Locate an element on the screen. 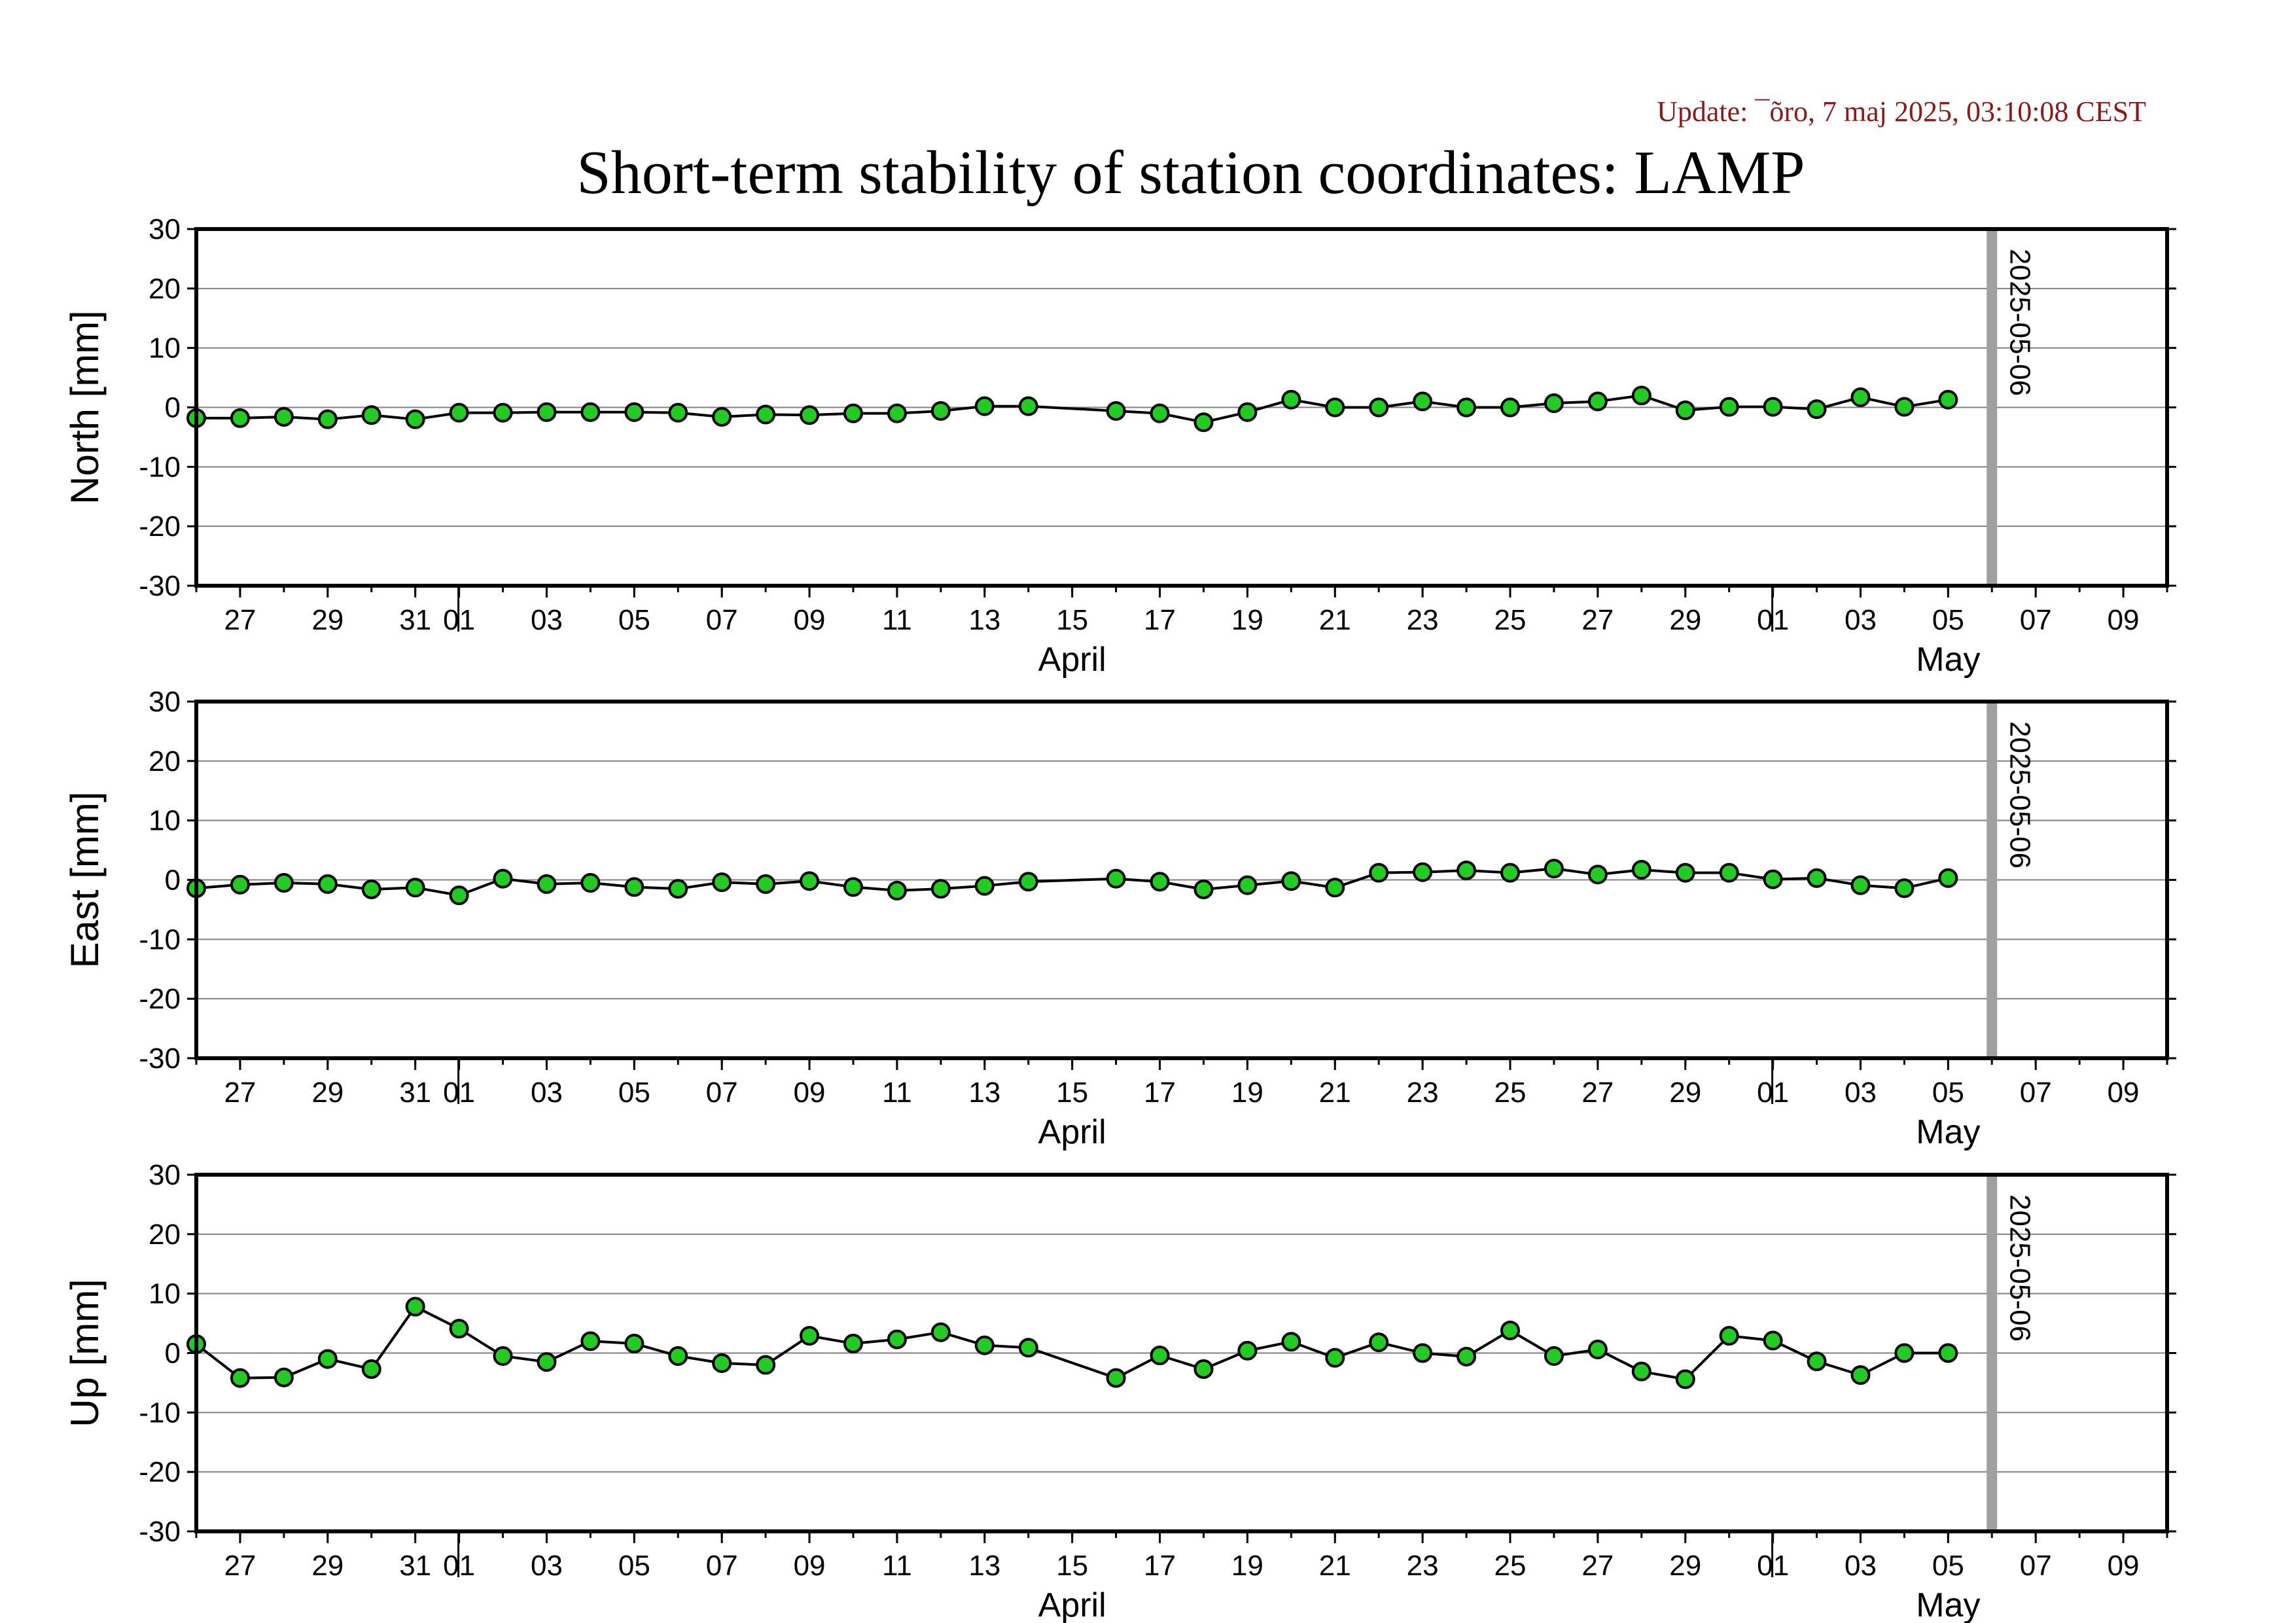  x-tick-label: 19 is located at coordinates (1247, 1566).